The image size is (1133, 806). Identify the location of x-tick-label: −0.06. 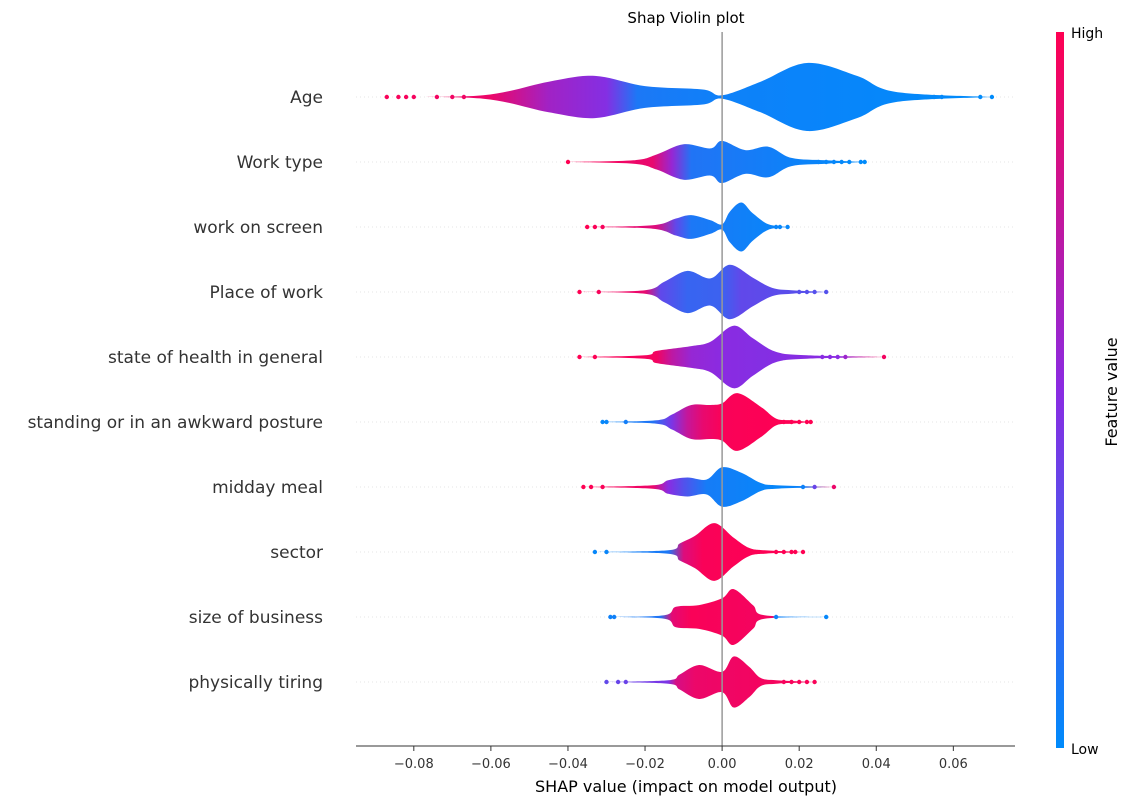
(491, 764).